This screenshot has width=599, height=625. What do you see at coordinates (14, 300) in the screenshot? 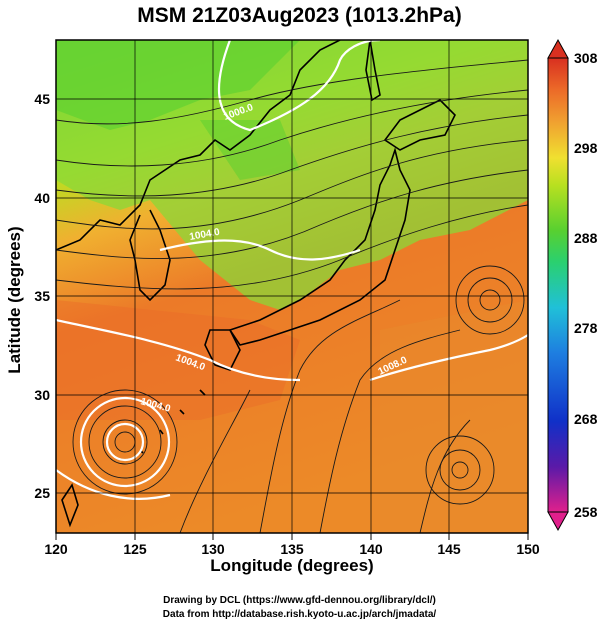
I see `y-axis-label: Latitude (degrees)` at bounding box center [14, 300].